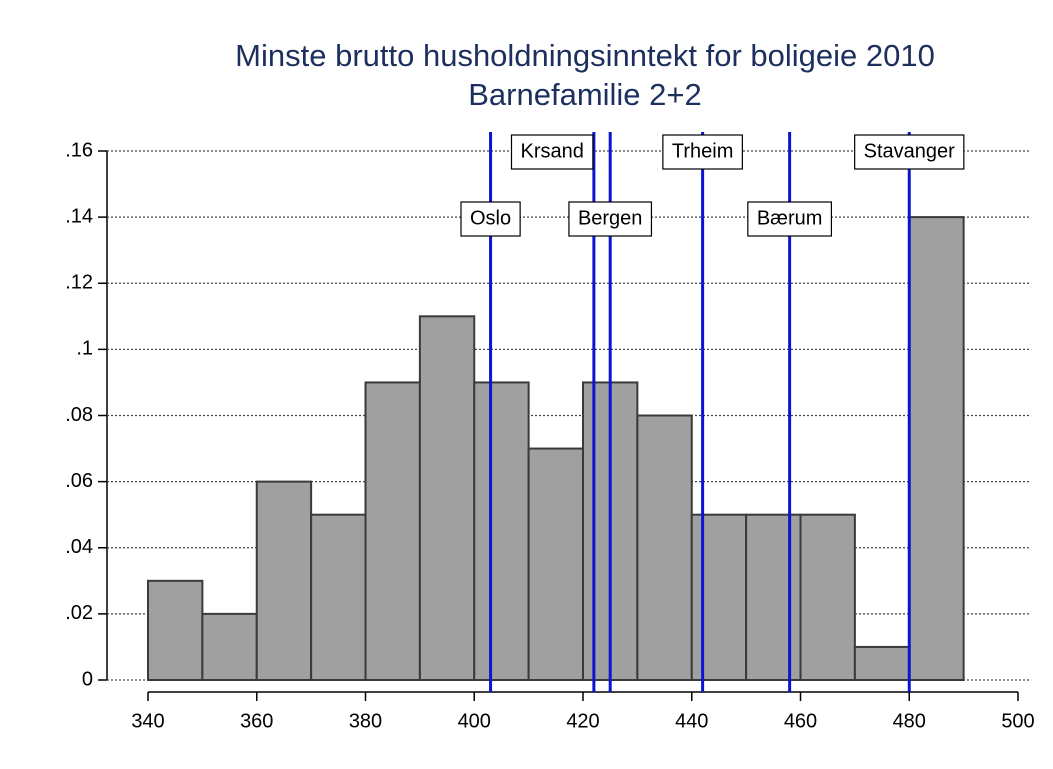 The height and width of the screenshot is (769, 1053). I want to click on y-tick-label: .16, so click(79, 150).